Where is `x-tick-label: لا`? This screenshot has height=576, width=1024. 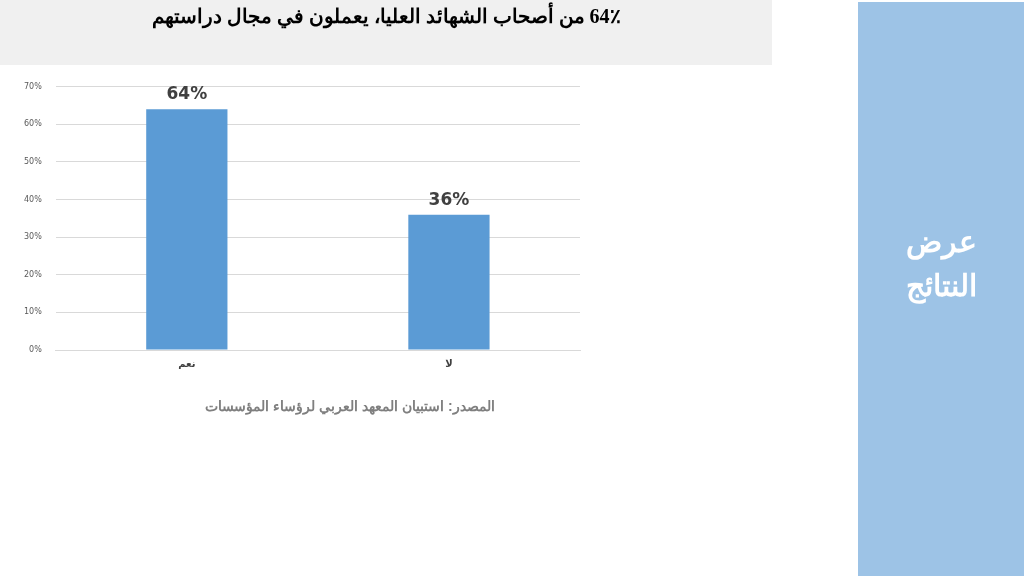
x-tick-label: لا is located at coordinates (449, 363).